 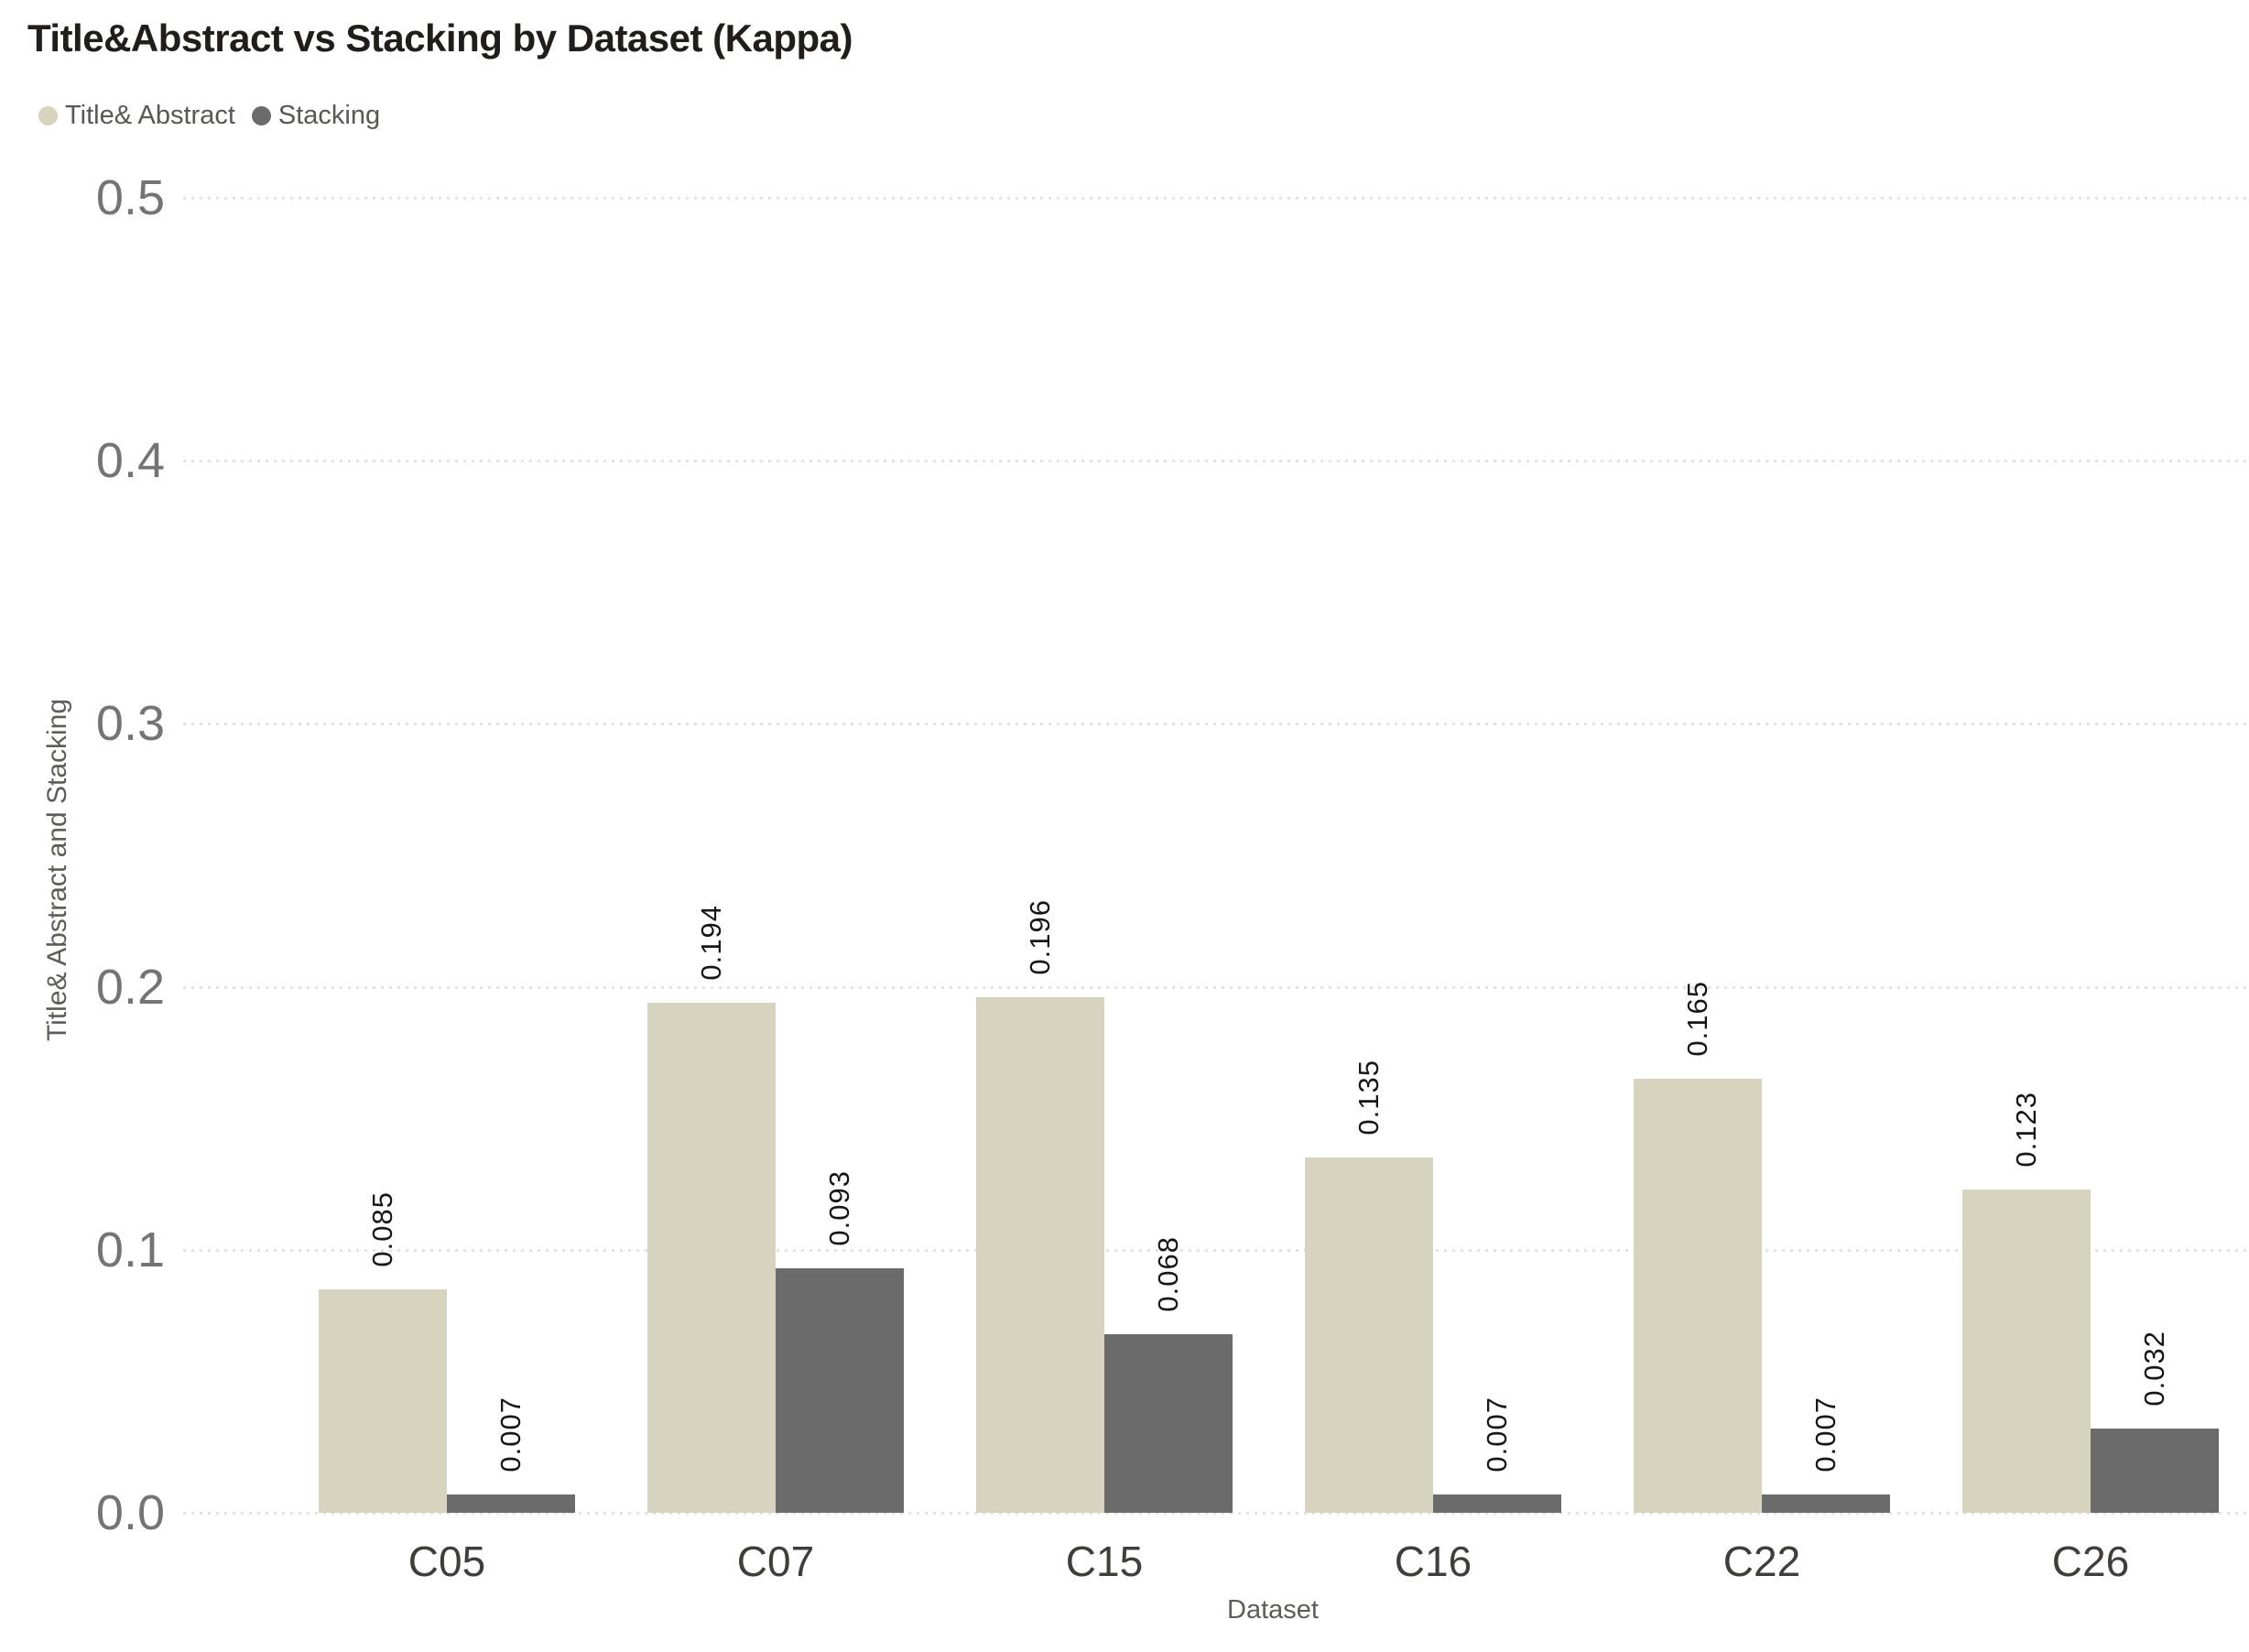 I want to click on bar-value-label: 0.085, so click(x=381, y=1229).